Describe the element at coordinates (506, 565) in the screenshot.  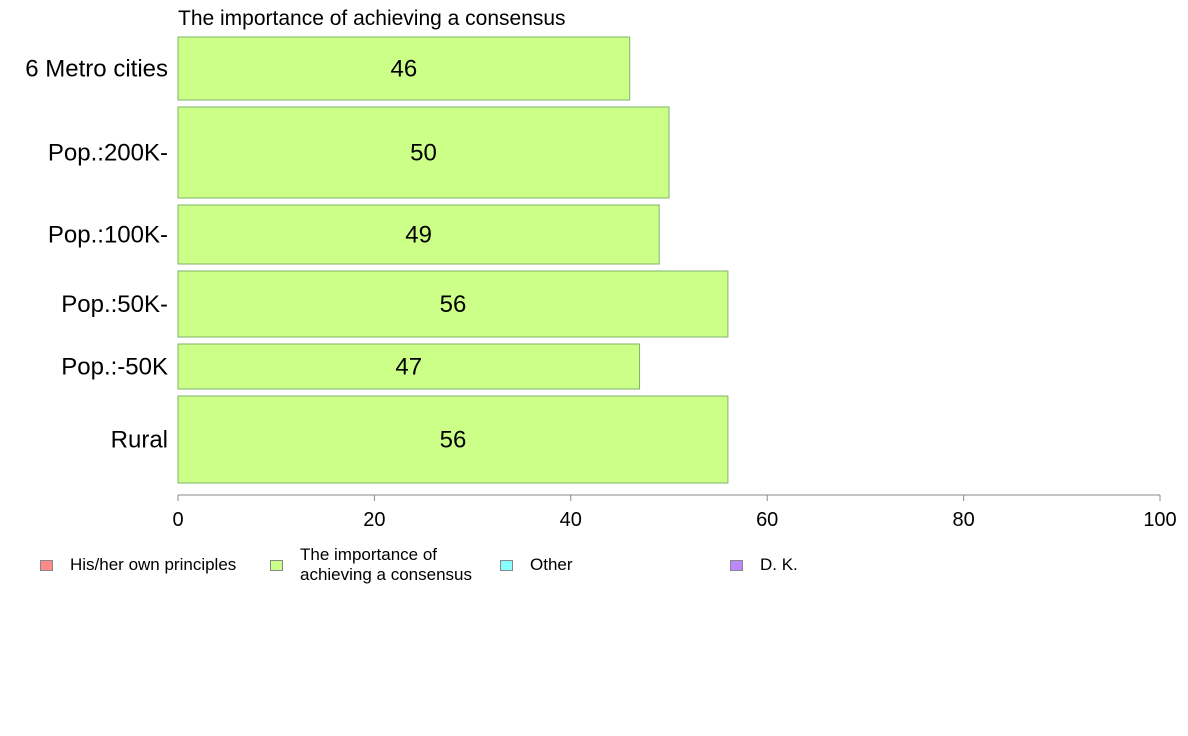
I see `legend-swatch-other` at that location.